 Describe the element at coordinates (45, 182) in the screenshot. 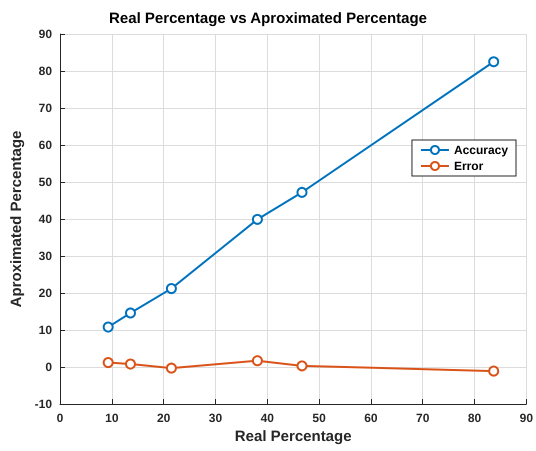

I see `y-tick-label: 50` at that location.